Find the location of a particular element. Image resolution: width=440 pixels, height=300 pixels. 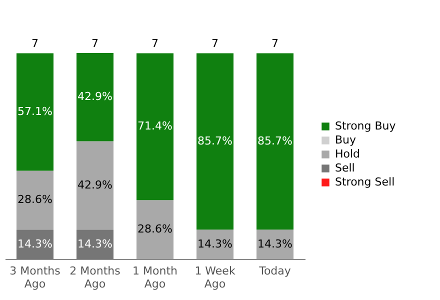

legend-label: Sell is located at coordinates (345, 167).